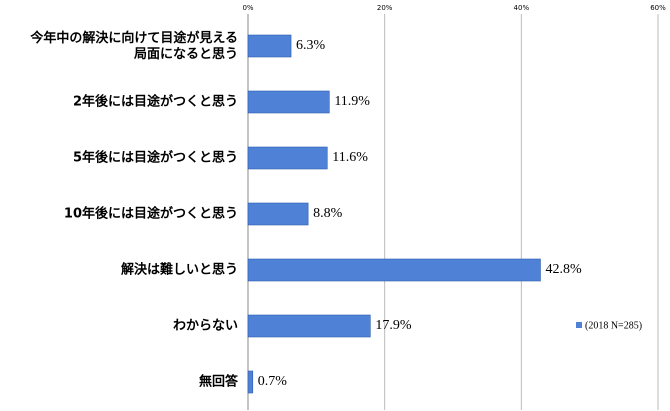 This screenshot has height=411, width=670. I want to click on x-tick-label: 40%, so click(522, 8).